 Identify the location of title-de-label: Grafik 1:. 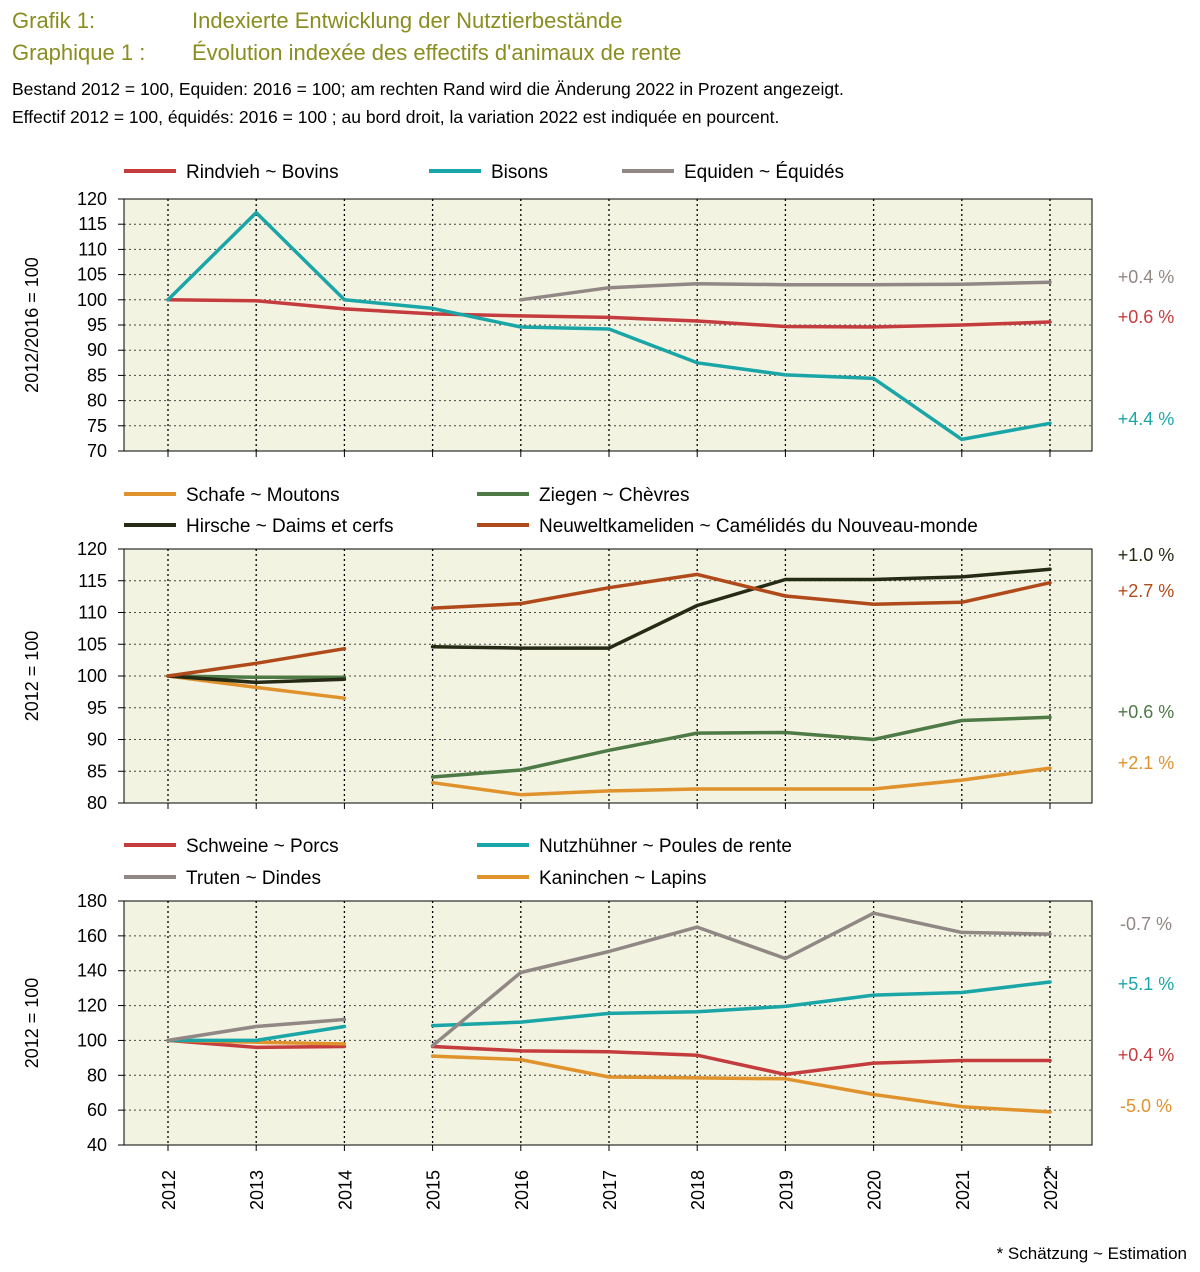
(54, 20).